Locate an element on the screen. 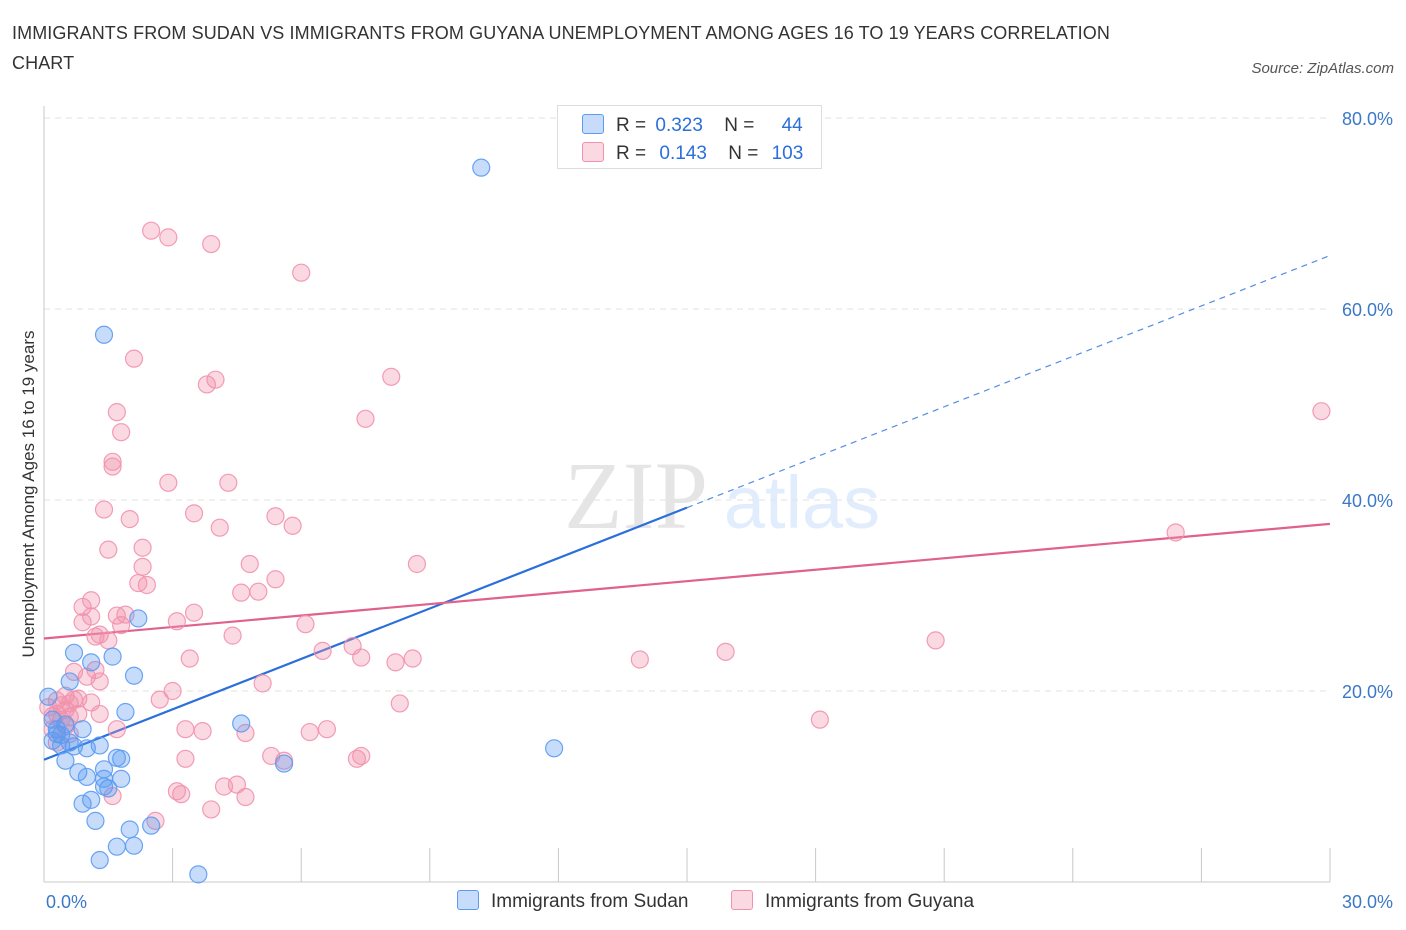 The width and height of the screenshot is (1406, 930). legend-row-guyana: R = 0.143 N = 103 is located at coordinates (692, 153).